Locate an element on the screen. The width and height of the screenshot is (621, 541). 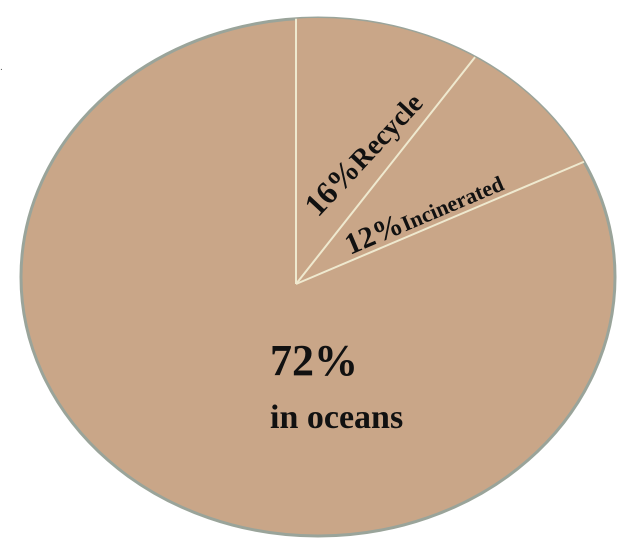
slice-oceans-category-label: in oceans is located at coordinates (336, 417).